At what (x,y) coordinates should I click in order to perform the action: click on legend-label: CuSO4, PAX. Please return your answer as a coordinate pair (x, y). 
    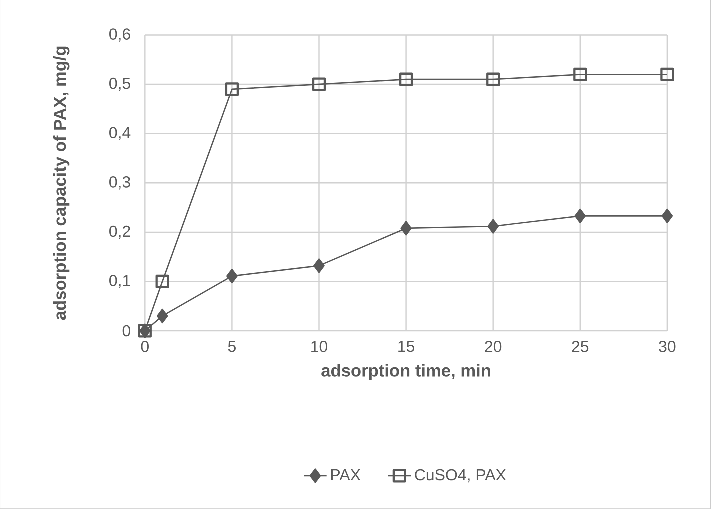
    Looking at the image, I should click on (460, 476).